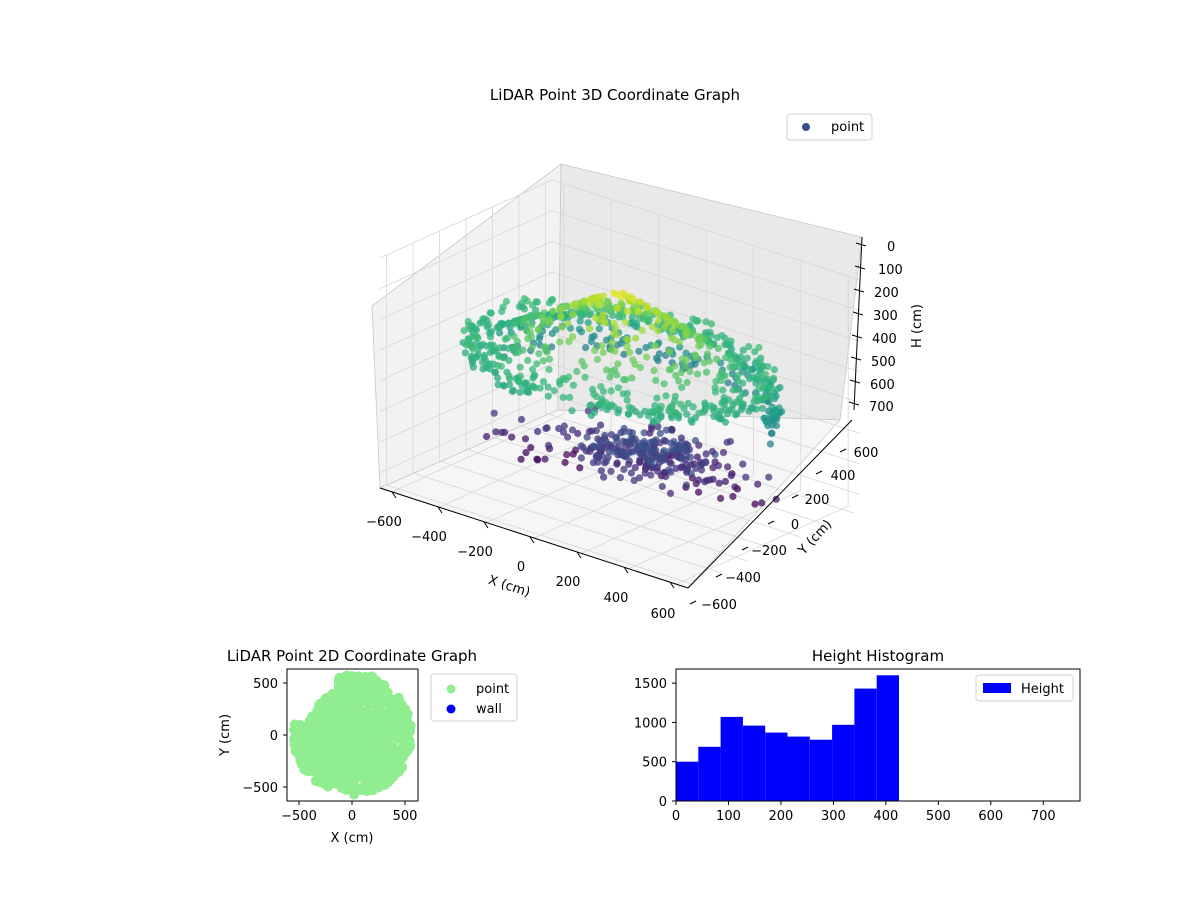 Image resolution: width=1200 pixels, height=900 pixels. Describe the element at coordinates (615, 95) in the screenshot. I see `plot-3d-title: LiDAR Point 3D Coordinate Graph` at that location.